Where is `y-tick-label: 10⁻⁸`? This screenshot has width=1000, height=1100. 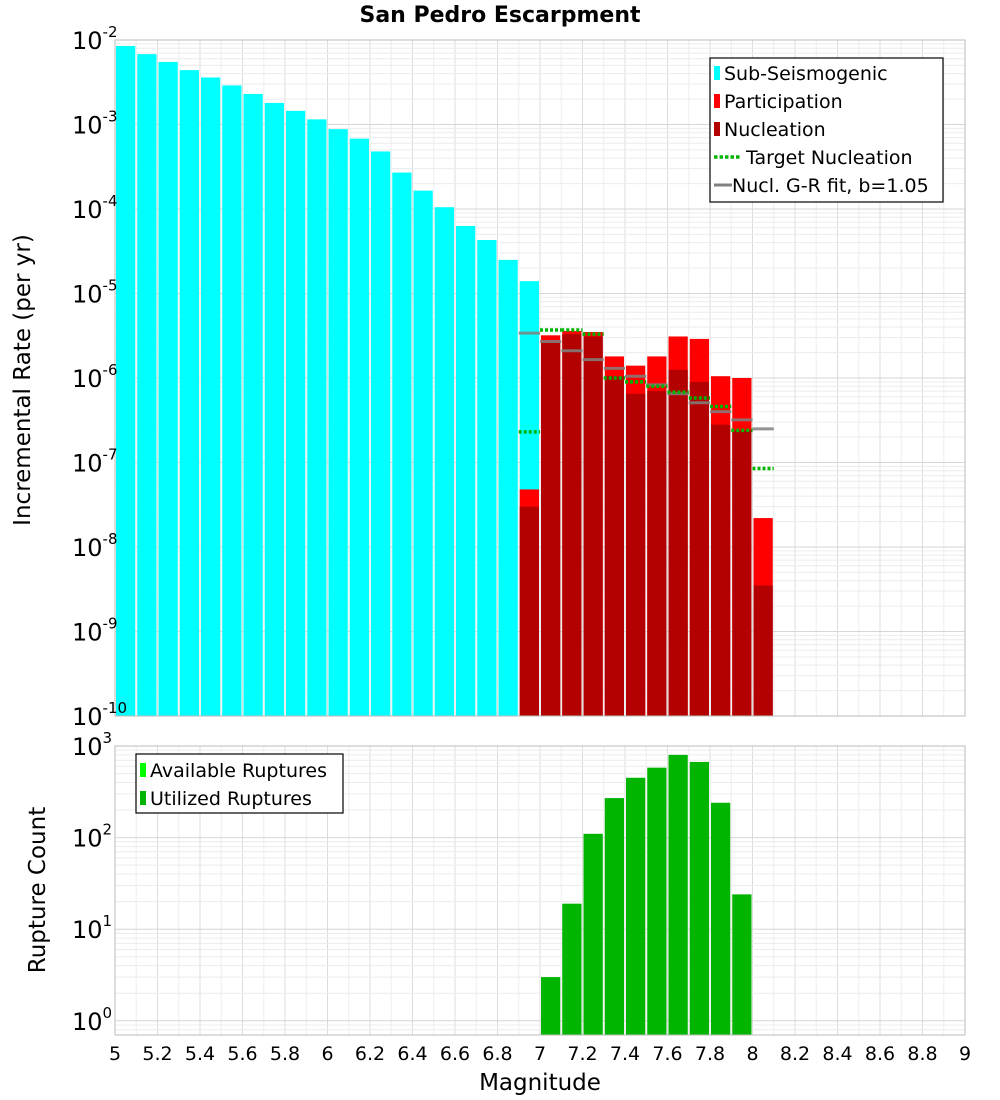
y-tick-label: 10⁻⁸ is located at coordinates (95, 546).